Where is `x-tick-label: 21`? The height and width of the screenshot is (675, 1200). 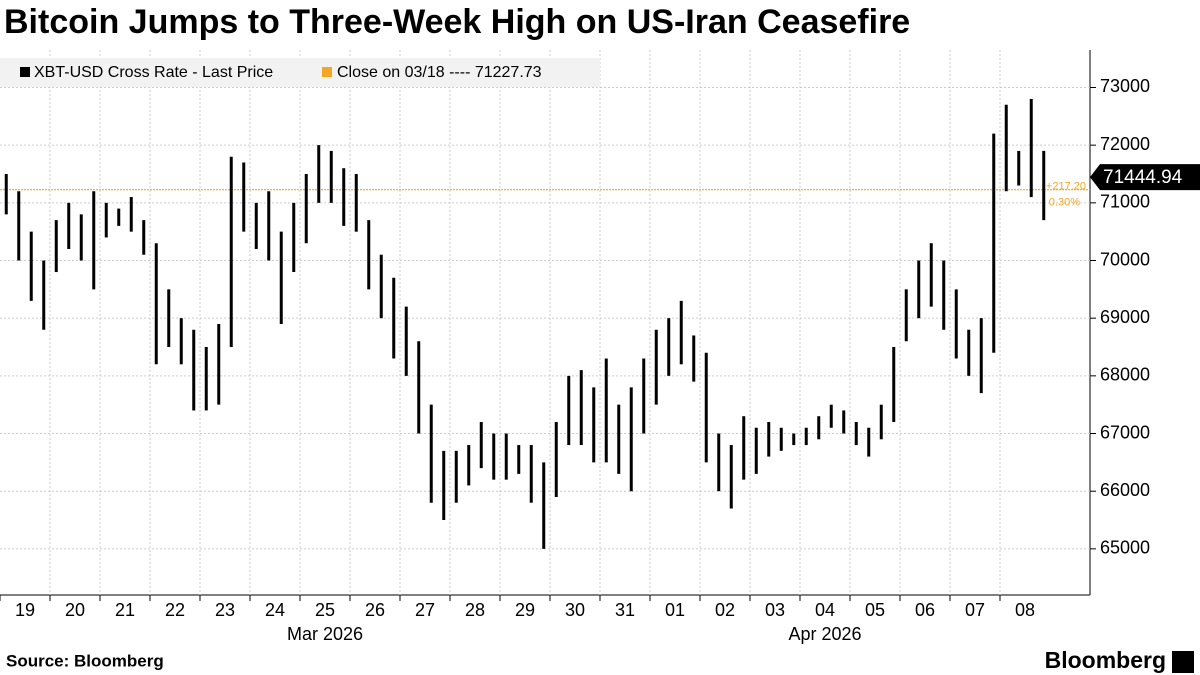
x-tick-label: 21 is located at coordinates (125, 610).